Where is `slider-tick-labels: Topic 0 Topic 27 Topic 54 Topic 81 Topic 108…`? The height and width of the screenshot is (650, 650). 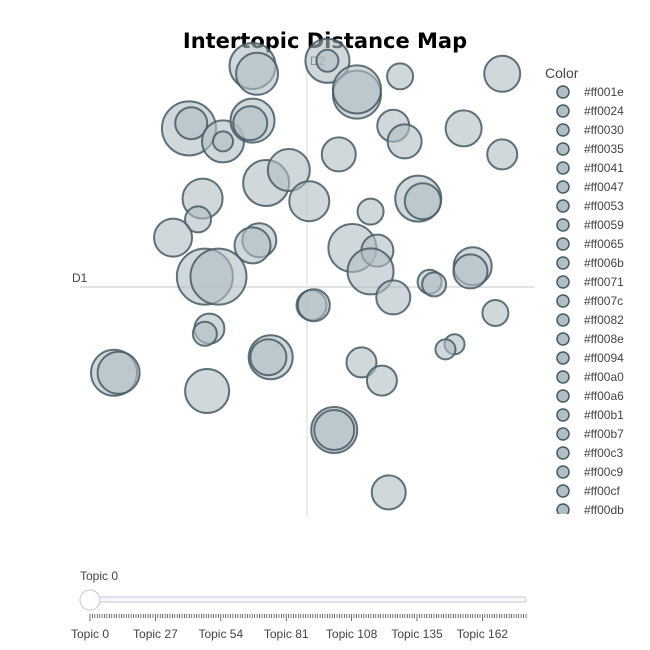
slider-tick-labels: Topic 0 Topic 27 Topic 54 Topic 81 Topic 108… is located at coordinates (289, 634).